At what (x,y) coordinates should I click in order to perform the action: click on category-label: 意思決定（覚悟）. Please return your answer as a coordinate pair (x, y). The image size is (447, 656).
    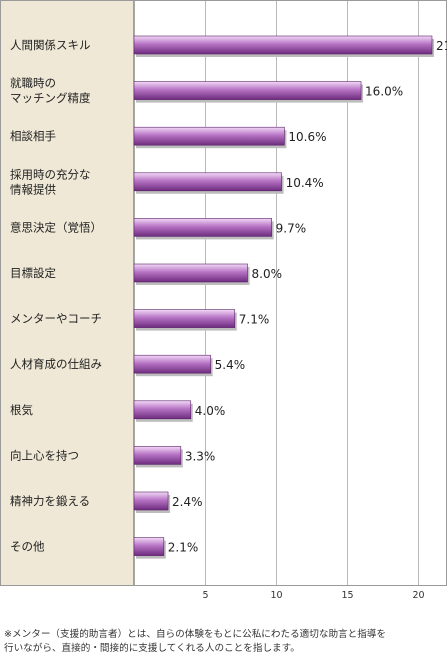
    Looking at the image, I should click on (56, 227).